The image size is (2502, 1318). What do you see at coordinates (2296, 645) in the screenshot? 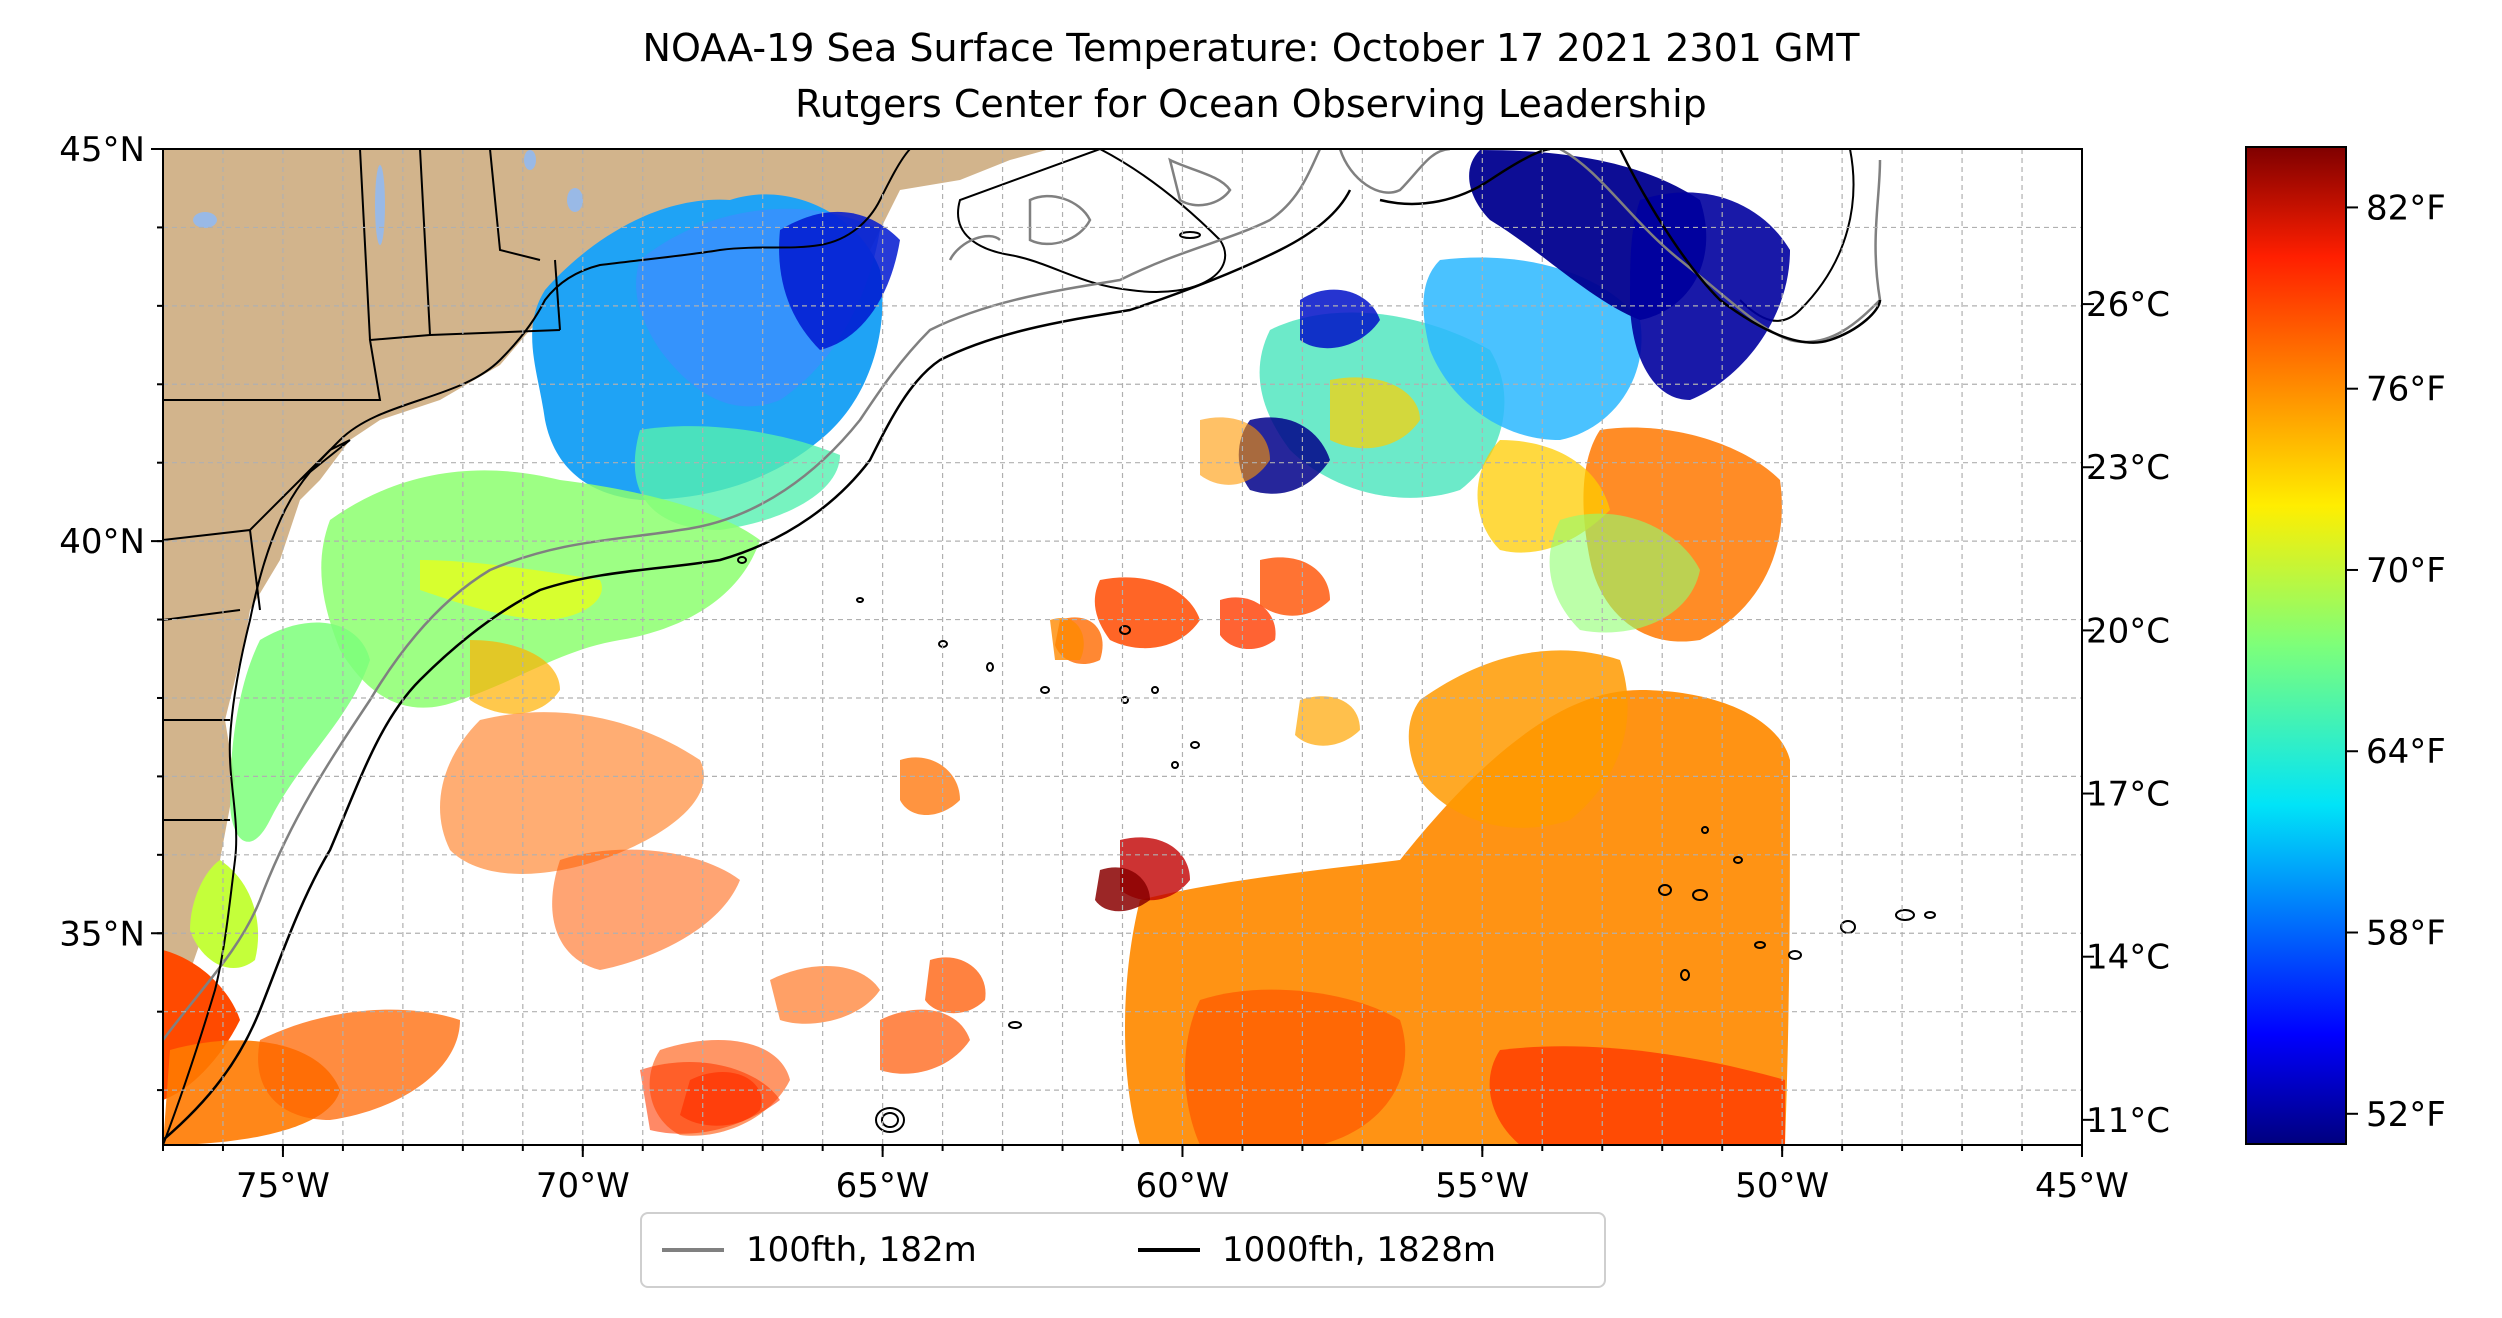
I see `colorbar-gradient` at bounding box center [2296, 645].